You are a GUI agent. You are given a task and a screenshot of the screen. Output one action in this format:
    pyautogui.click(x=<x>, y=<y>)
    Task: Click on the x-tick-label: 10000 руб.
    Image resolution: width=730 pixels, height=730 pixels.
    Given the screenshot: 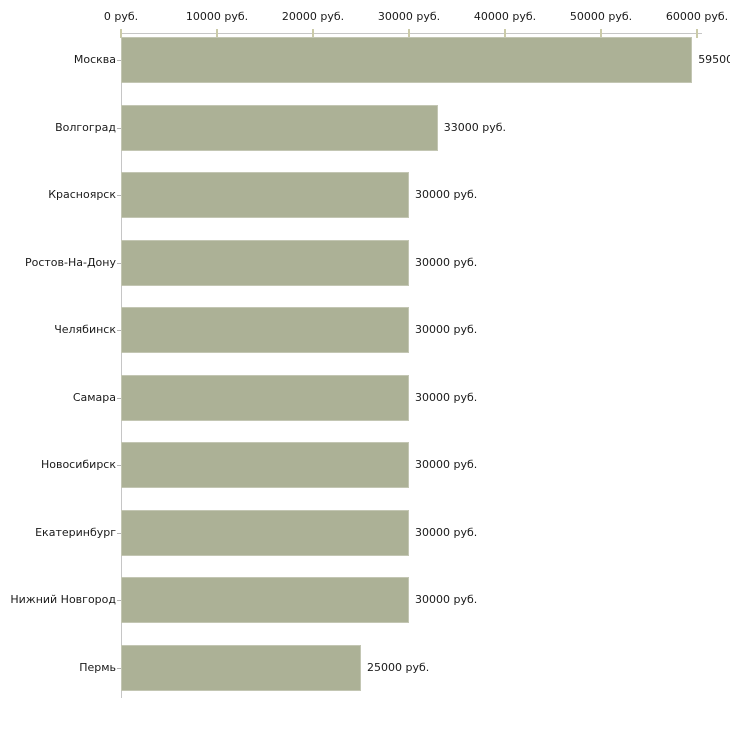 What is the action you would take?
    pyautogui.click(x=217, y=16)
    